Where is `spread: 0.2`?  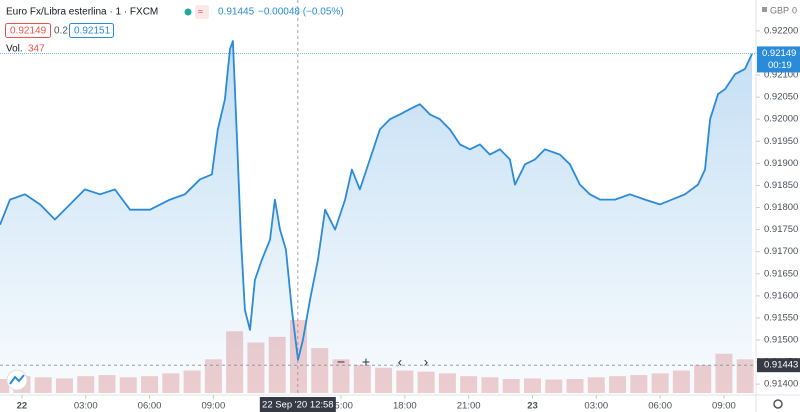 spread: 0.2 is located at coordinates (61, 31).